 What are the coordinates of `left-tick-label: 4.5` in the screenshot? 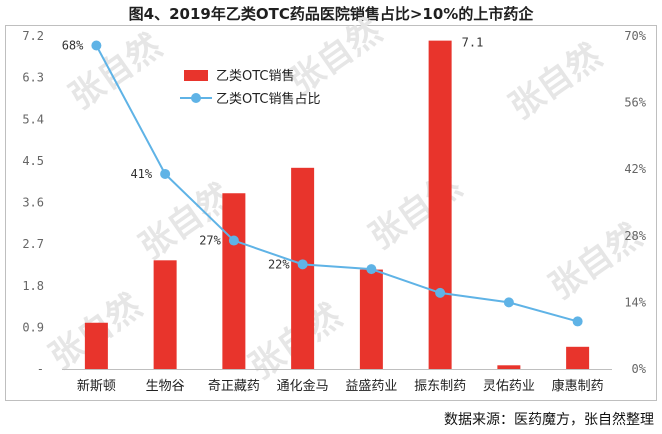 It's located at (33, 161).